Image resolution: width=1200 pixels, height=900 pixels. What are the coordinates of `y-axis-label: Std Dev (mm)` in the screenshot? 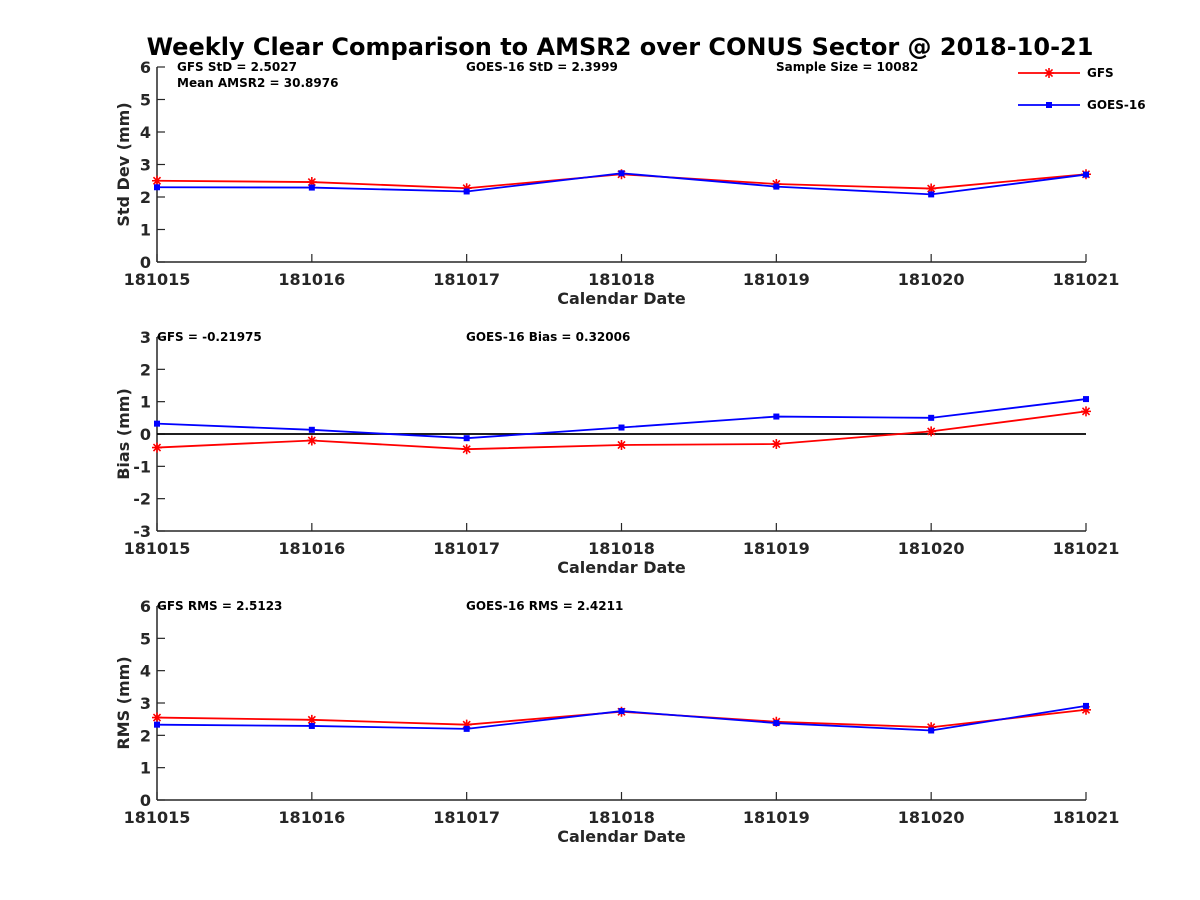 It's located at (123, 164).